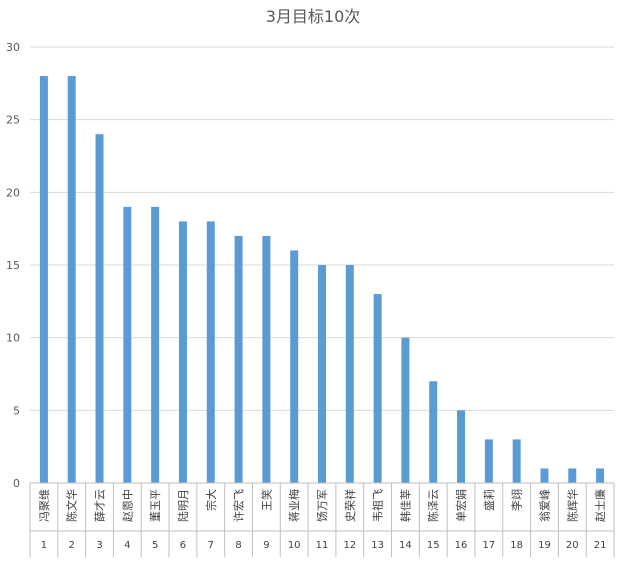  I want to click on x-index-label: 12, so click(349, 545).